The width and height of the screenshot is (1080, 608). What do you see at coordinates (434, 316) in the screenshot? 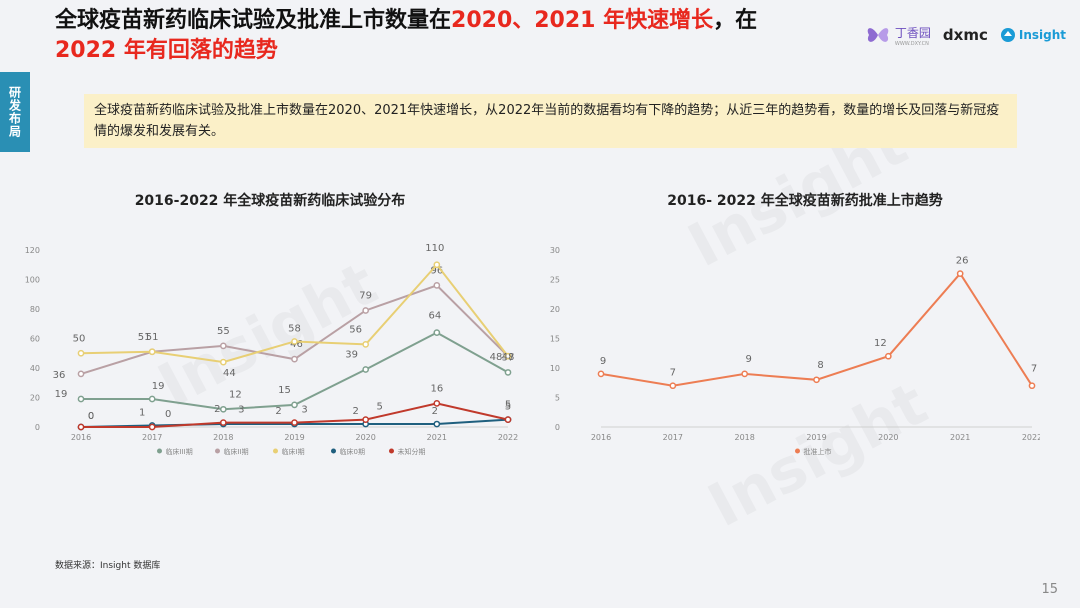
I see `data-label-phase3: 64` at bounding box center [434, 316].